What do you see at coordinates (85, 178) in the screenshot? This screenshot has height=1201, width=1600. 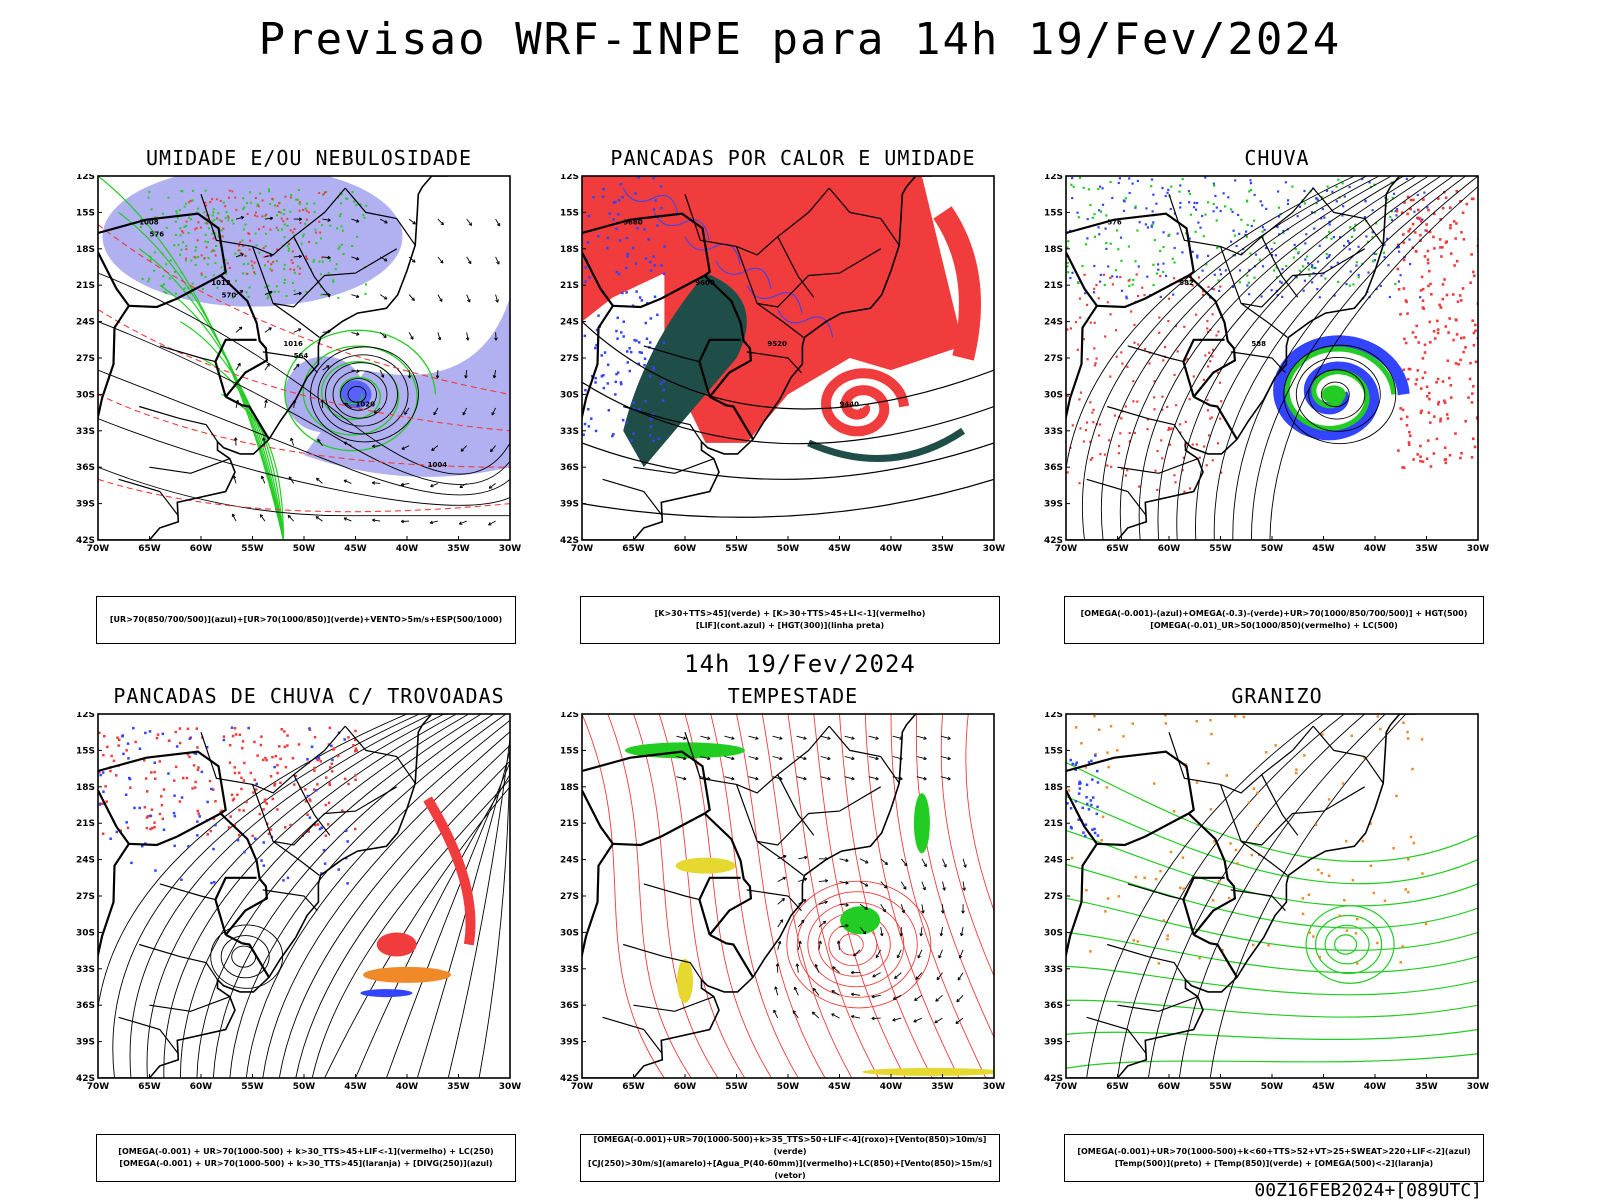 I see `latitude-label: 12S` at bounding box center [85, 178].